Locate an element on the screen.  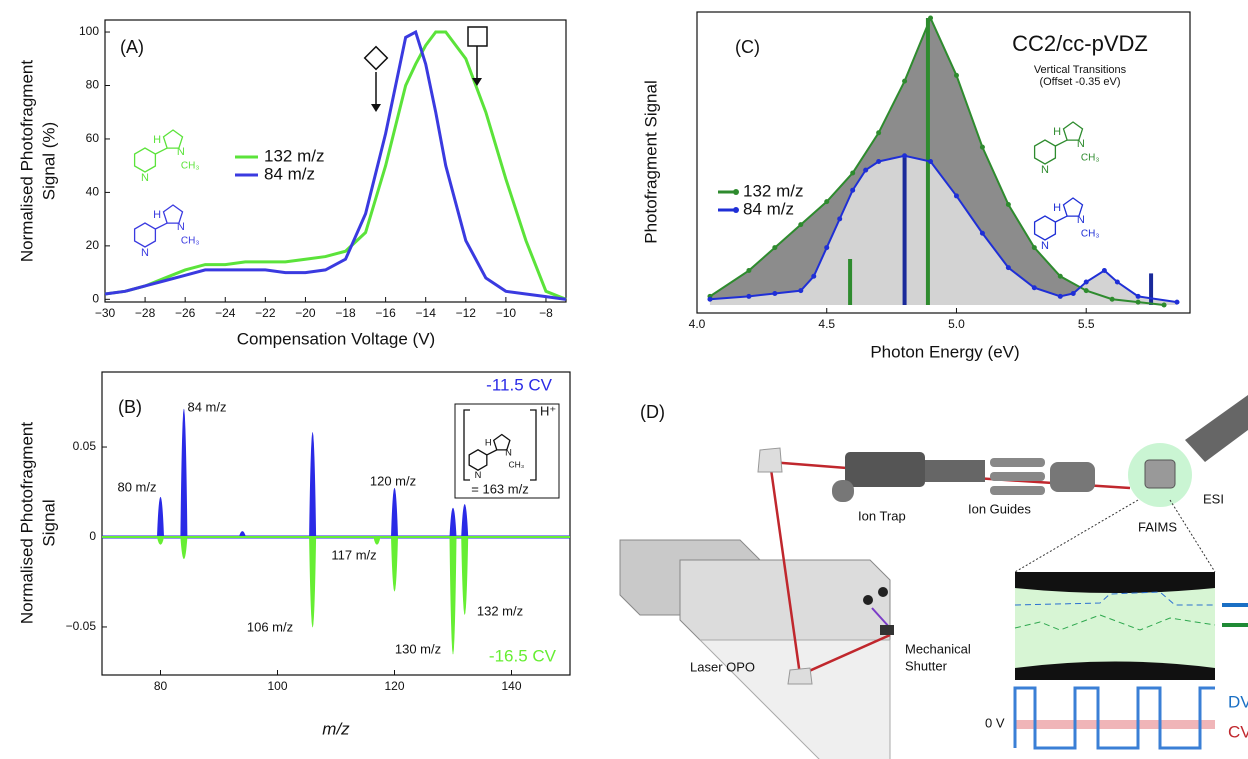
y-tick-label: 80 is located at coordinates (93, 85).